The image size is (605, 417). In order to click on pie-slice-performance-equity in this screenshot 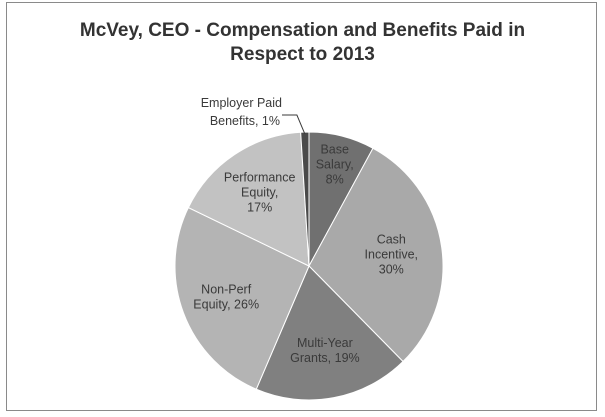, I will do `click(248, 199)`.